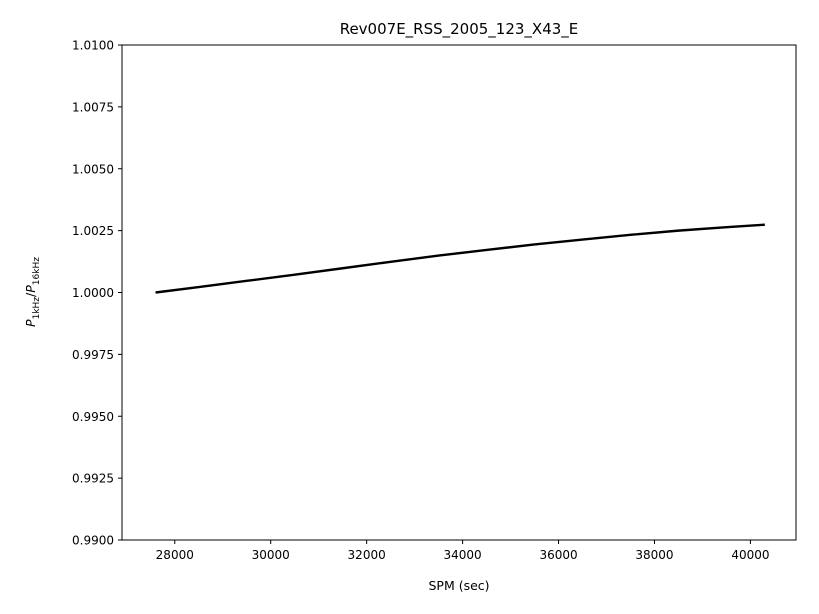 This screenshot has height=614, width=819. Describe the element at coordinates (175, 555) in the screenshot. I see `x-tick-label: 28000` at that location.